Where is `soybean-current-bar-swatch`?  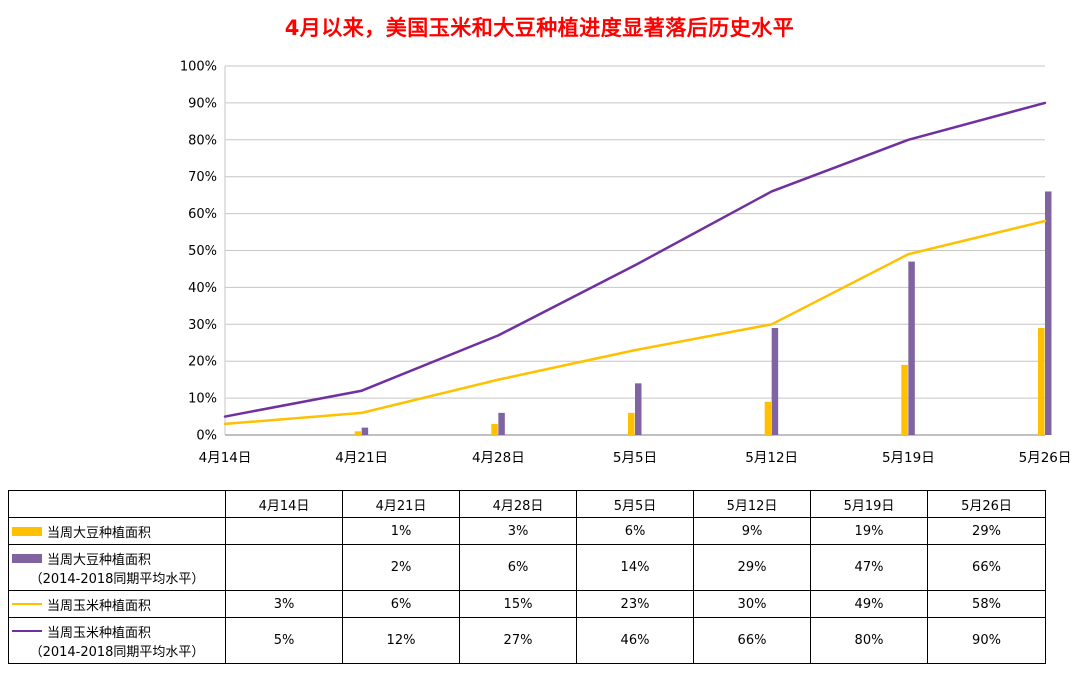 soybean-current-bar-swatch is located at coordinates (27, 531).